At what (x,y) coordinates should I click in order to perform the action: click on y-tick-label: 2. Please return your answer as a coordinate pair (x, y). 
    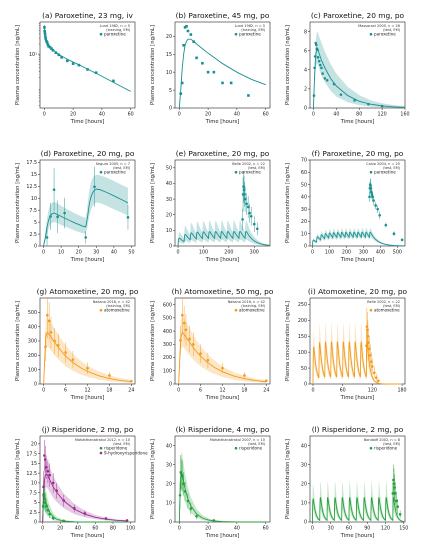
    Looking at the image, I should click on (305, 90).